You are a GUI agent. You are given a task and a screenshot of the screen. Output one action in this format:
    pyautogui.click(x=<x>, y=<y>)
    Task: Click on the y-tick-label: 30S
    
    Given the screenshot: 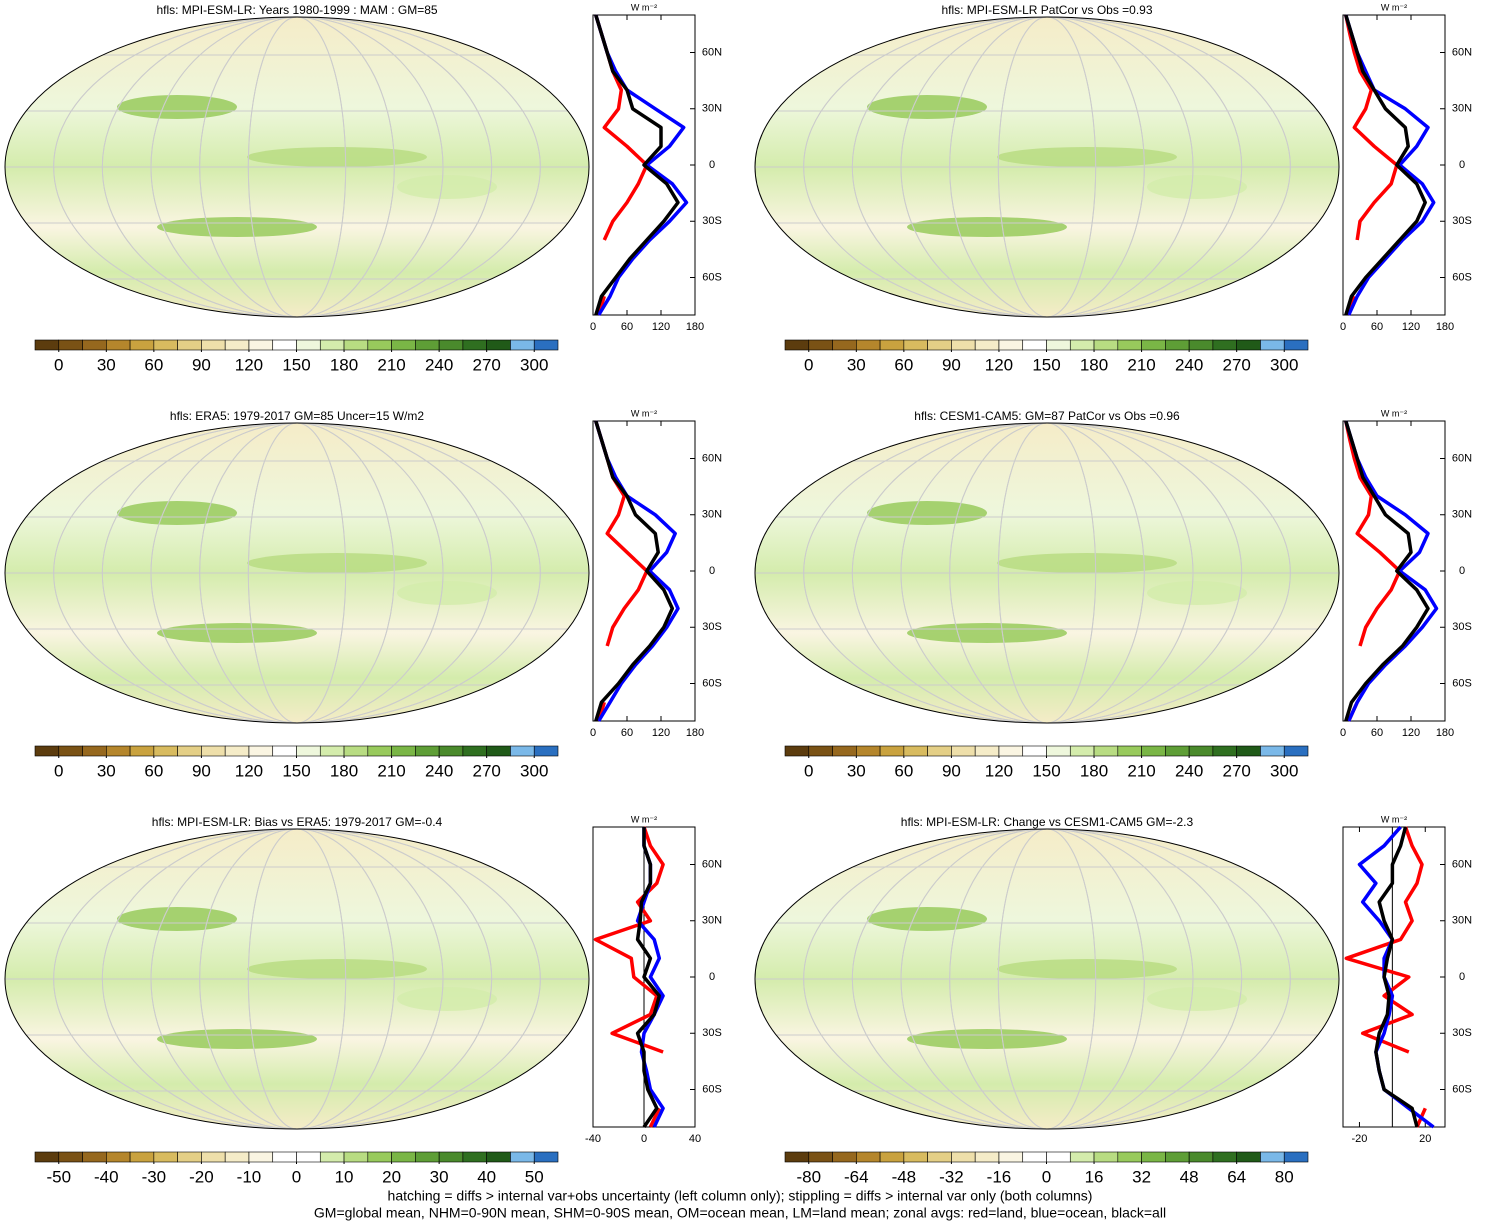 What is the action you would take?
    pyautogui.click(x=712, y=627)
    